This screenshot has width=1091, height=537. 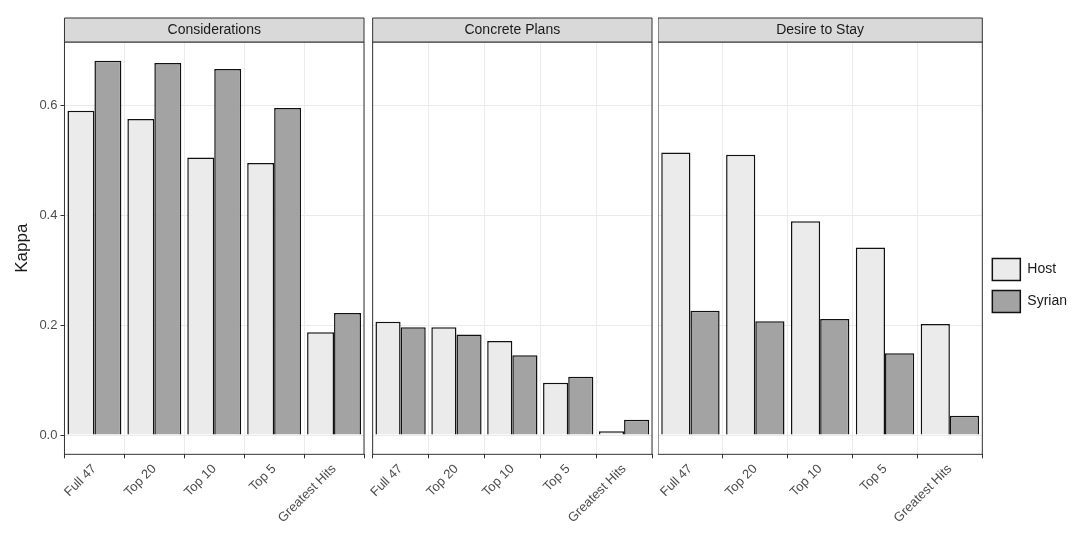 What do you see at coordinates (1042, 268) in the screenshot?
I see `legend-label: Host` at bounding box center [1042, 268].